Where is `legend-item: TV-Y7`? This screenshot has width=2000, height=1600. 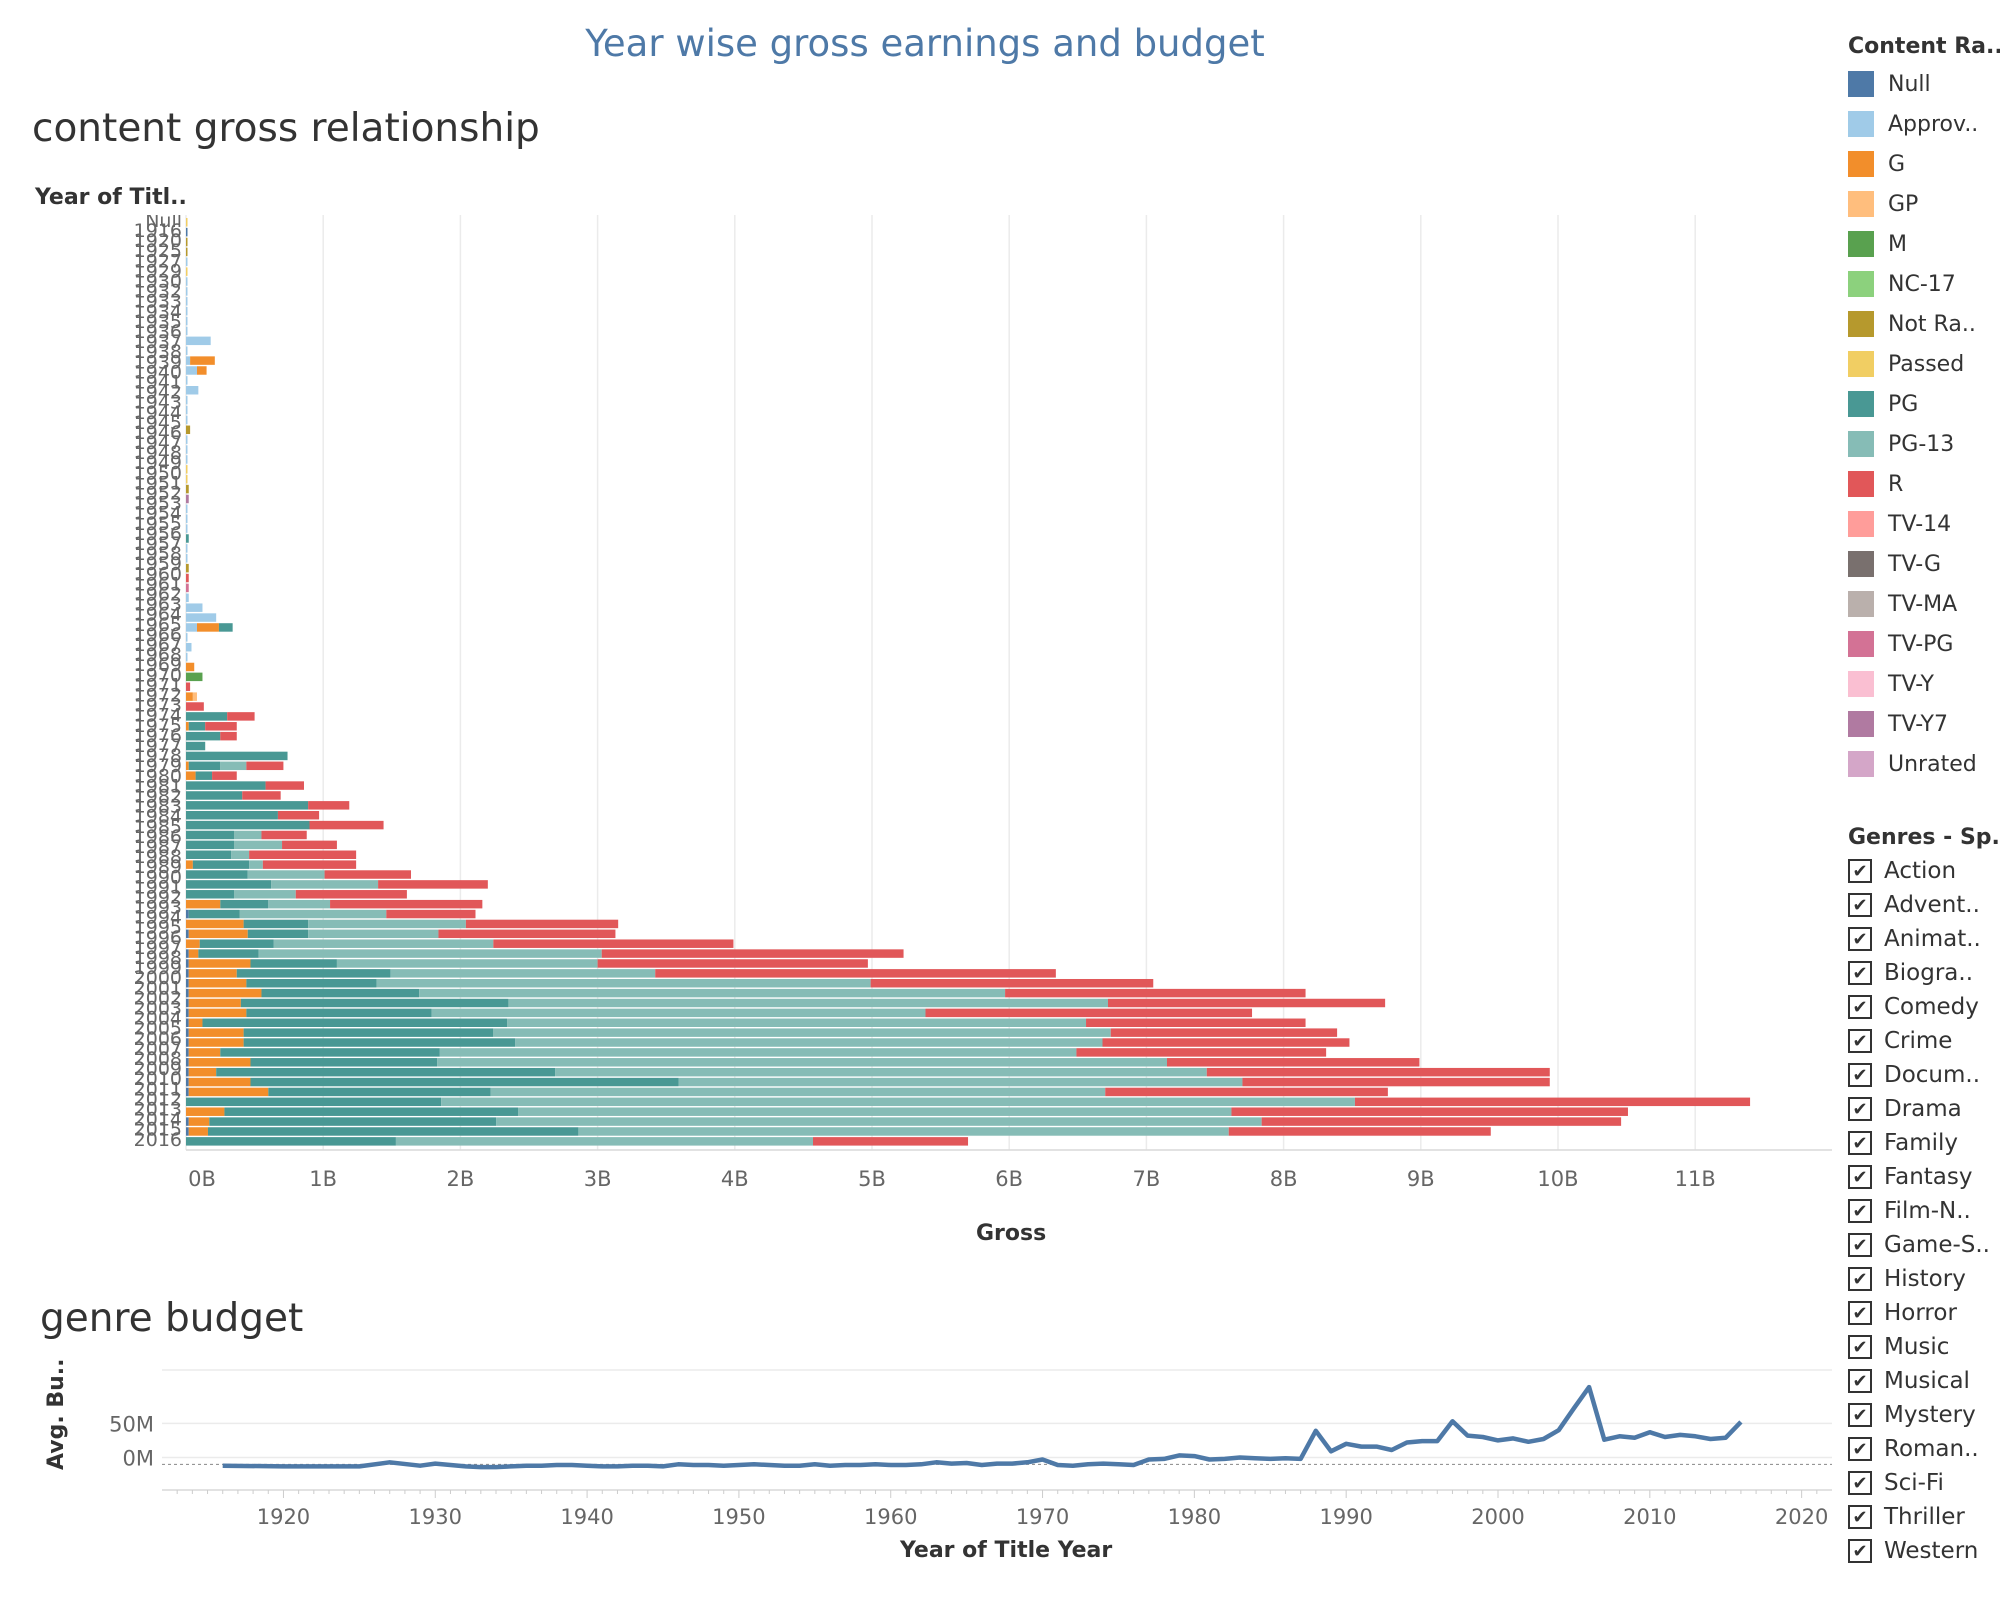
legend-item: TV-Y7 is located at coordinates (1924, 724).